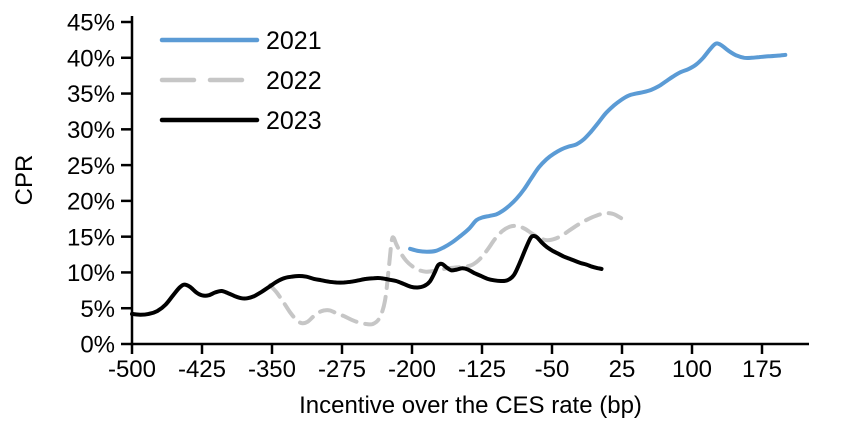 Image resolution: width=852 pixels, height=429 pixels. What do you see at coordinates (367, 275) in the screenshot?
I see `series-line-2023` at bounding box center [367, 275].